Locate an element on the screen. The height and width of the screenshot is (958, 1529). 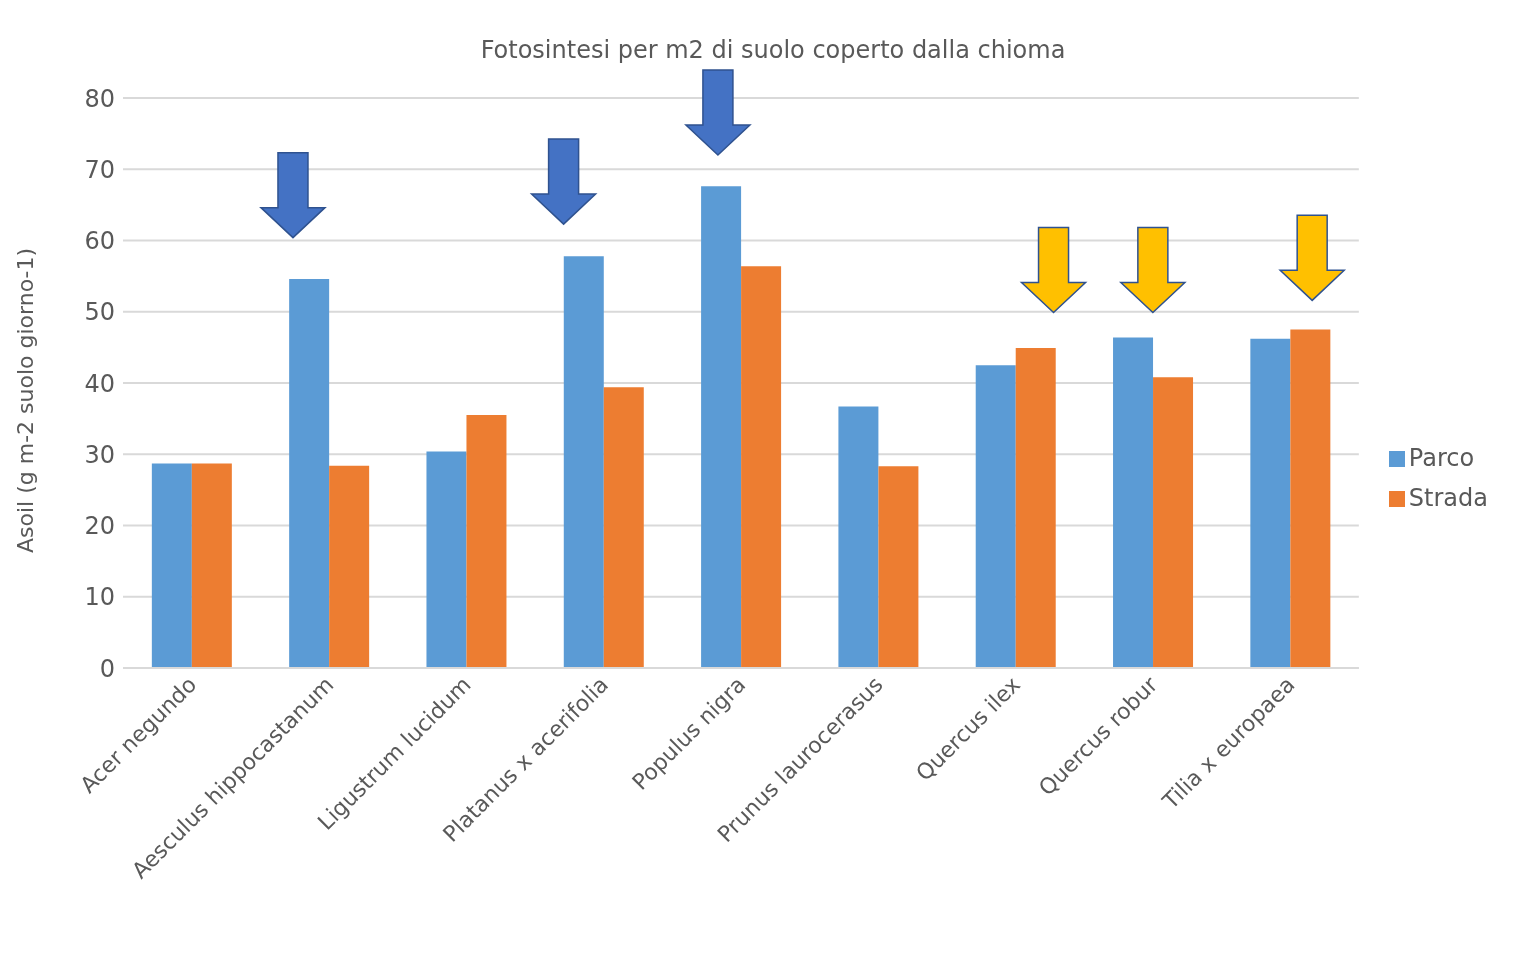
y-axis-title: Asoil (g m-2 suolo giorno-1) is located at coordinates (25, 400).